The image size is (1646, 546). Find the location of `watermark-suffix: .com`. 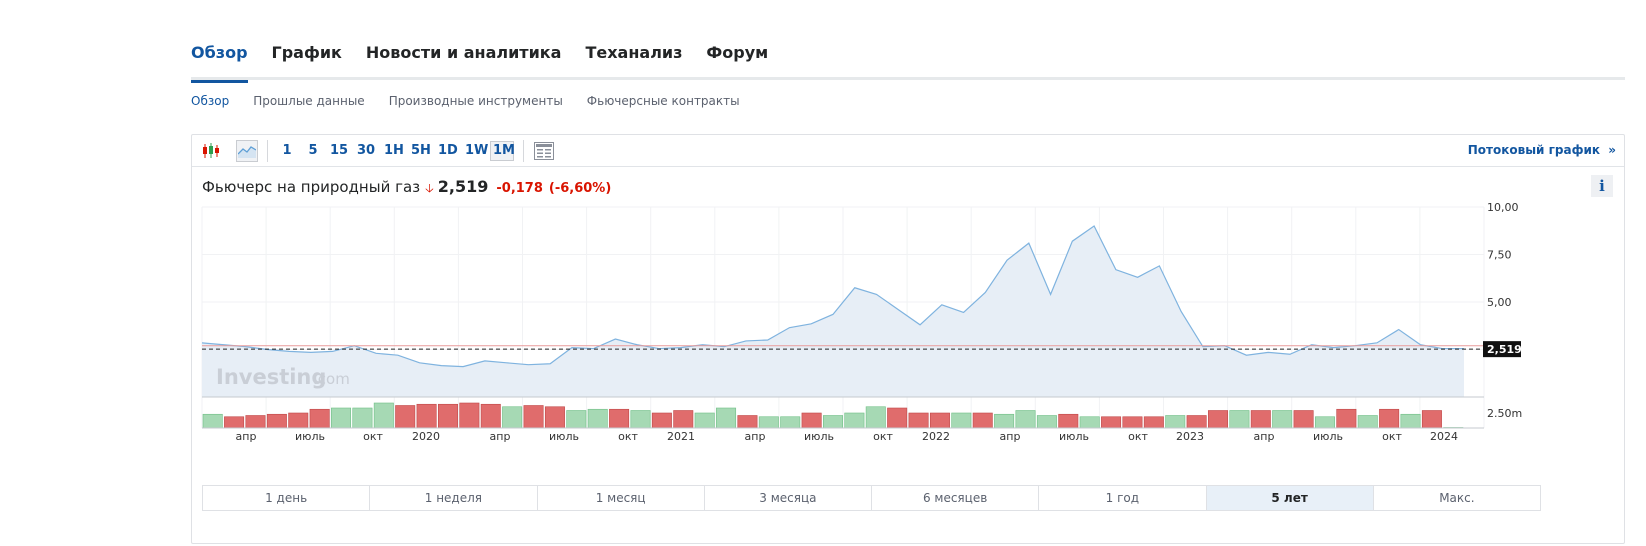

watermark-suffix: .com is located at coordinates (331, 379).